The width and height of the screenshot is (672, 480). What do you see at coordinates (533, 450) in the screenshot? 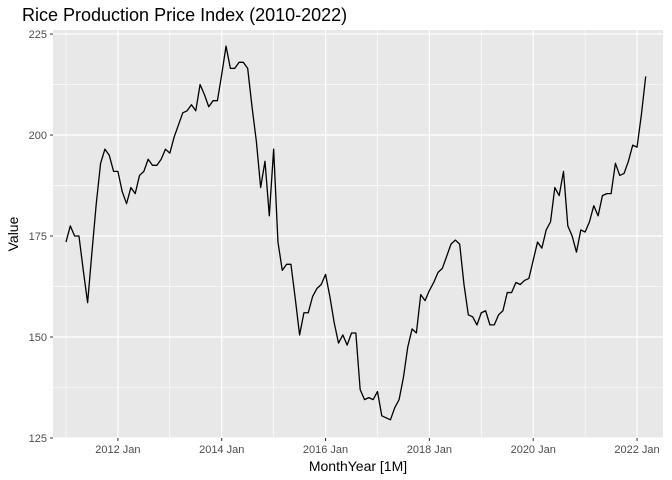
I see `x-tick-label: 2020 Jan` at bounding box center [533, 450].